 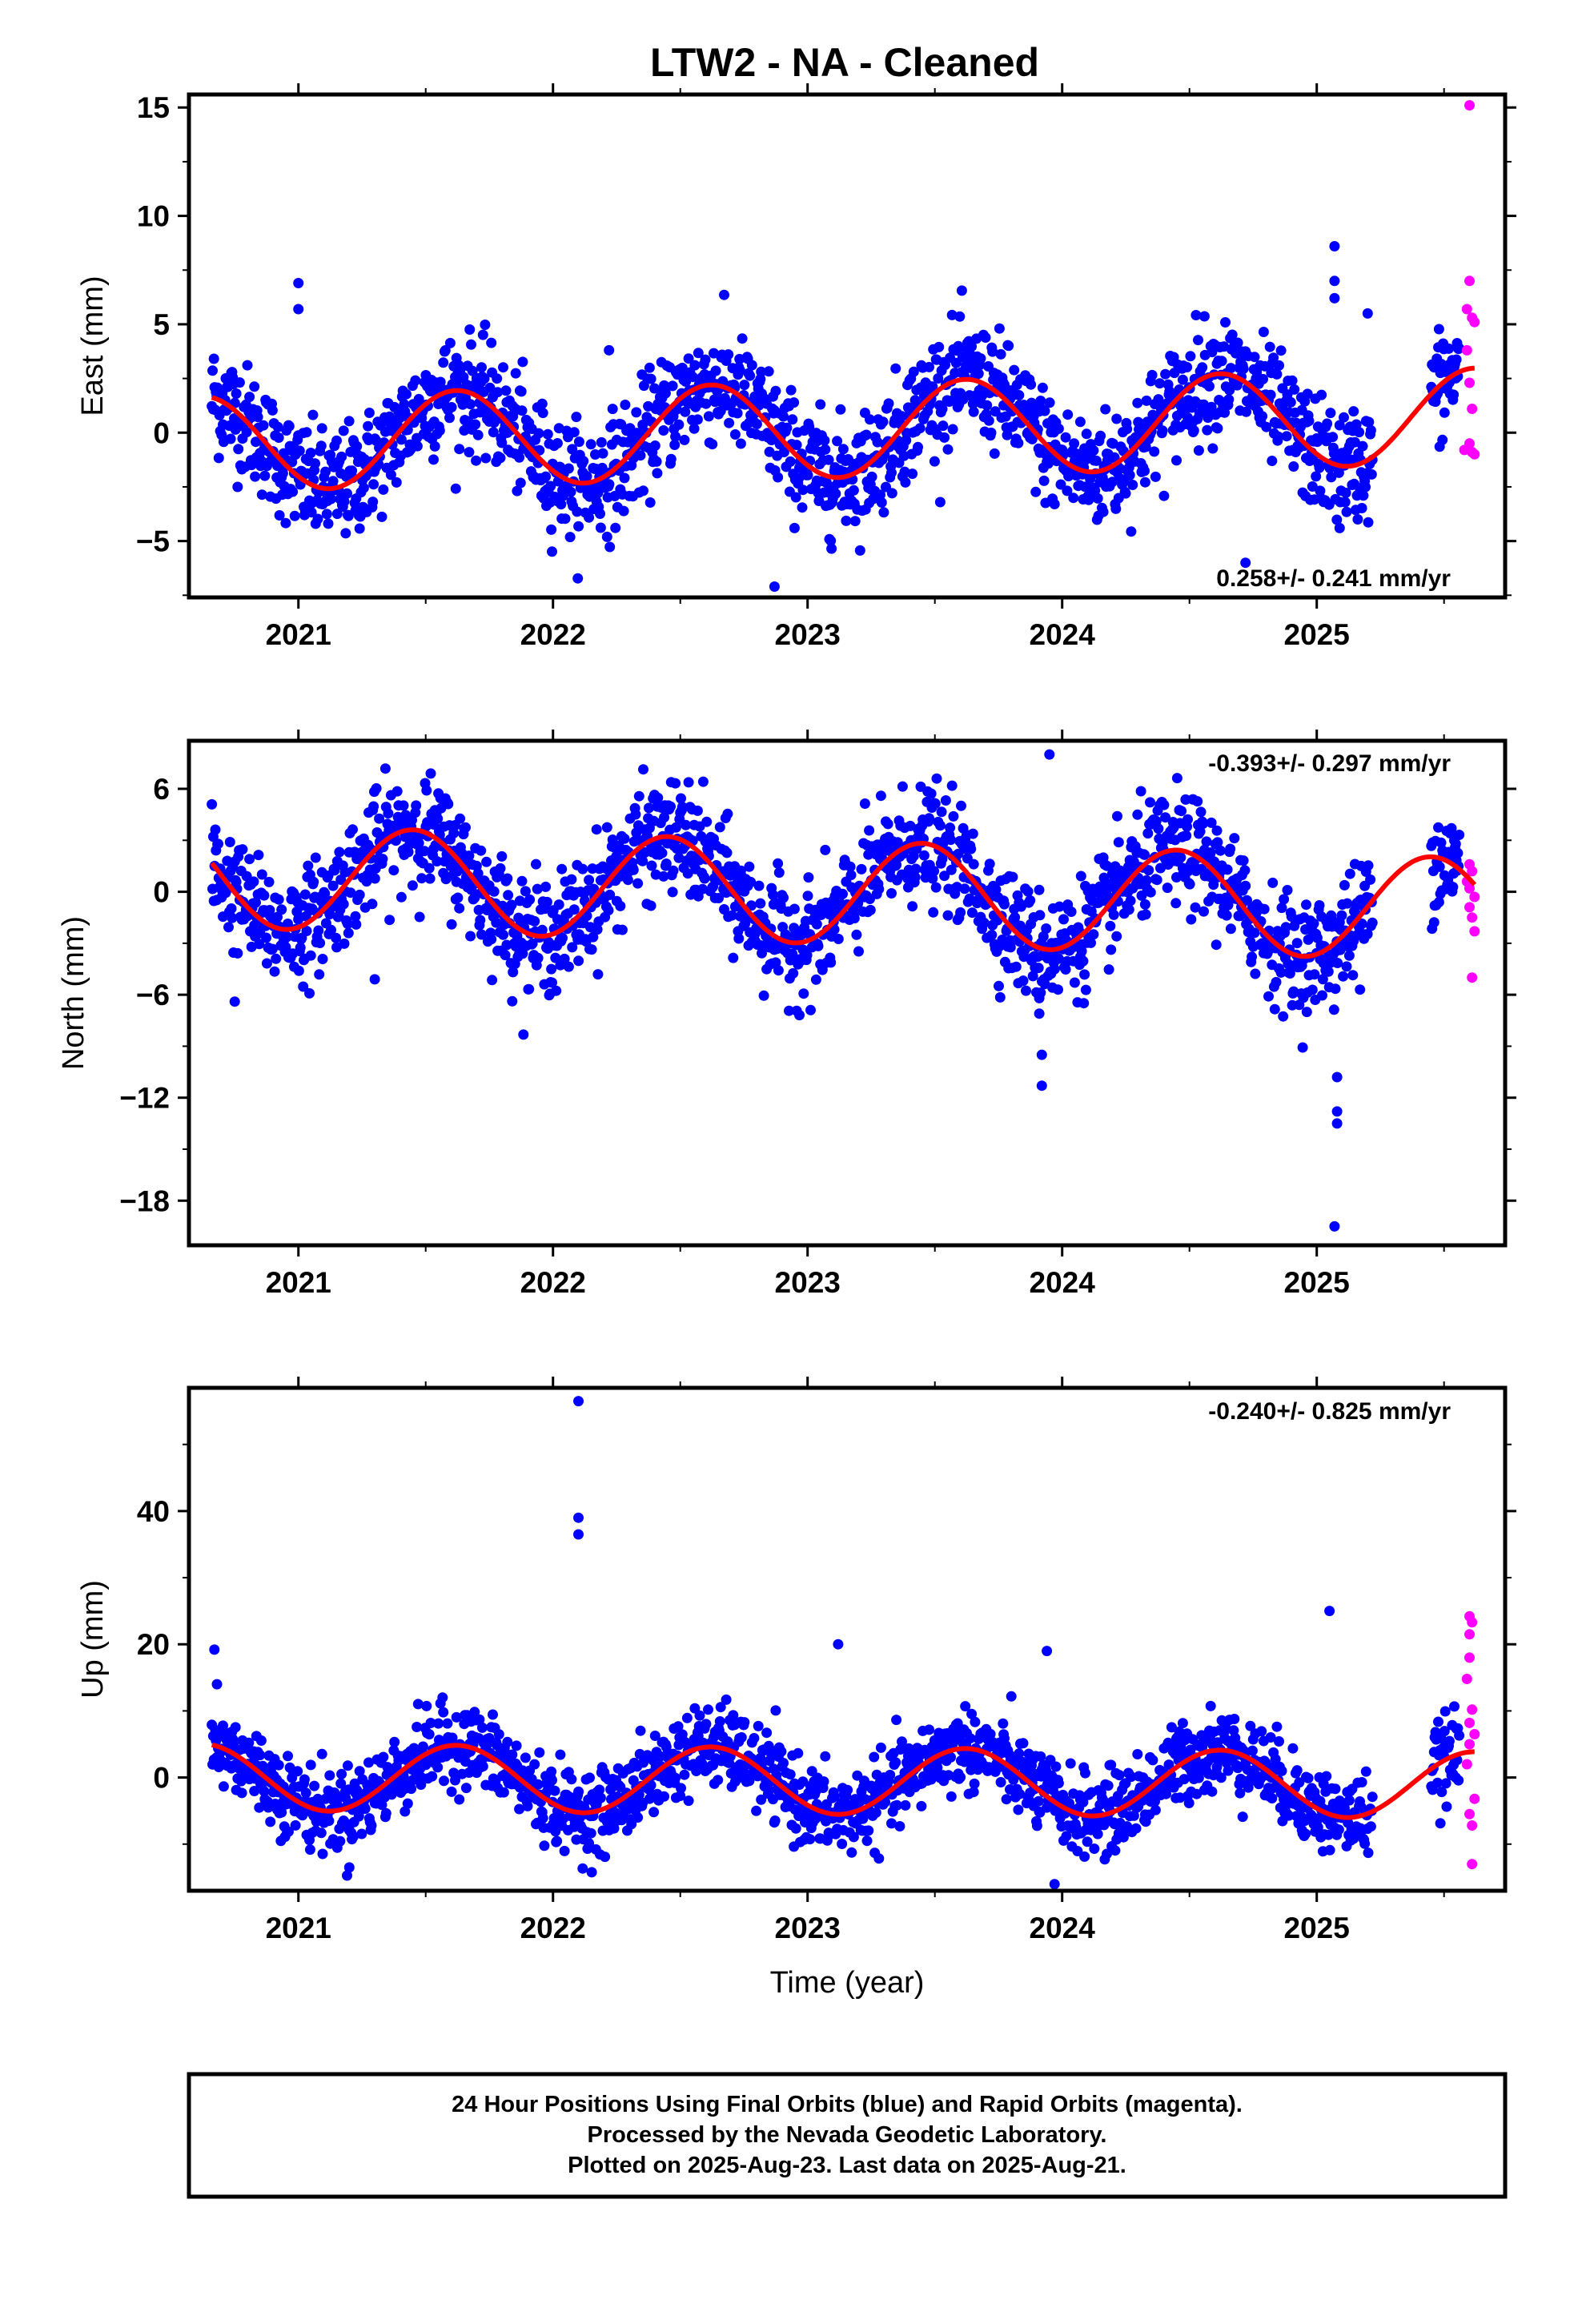 I want to click on north-rate-label: -0.393+/- 0.297 mm/yr, so click(x=1329, y=763).